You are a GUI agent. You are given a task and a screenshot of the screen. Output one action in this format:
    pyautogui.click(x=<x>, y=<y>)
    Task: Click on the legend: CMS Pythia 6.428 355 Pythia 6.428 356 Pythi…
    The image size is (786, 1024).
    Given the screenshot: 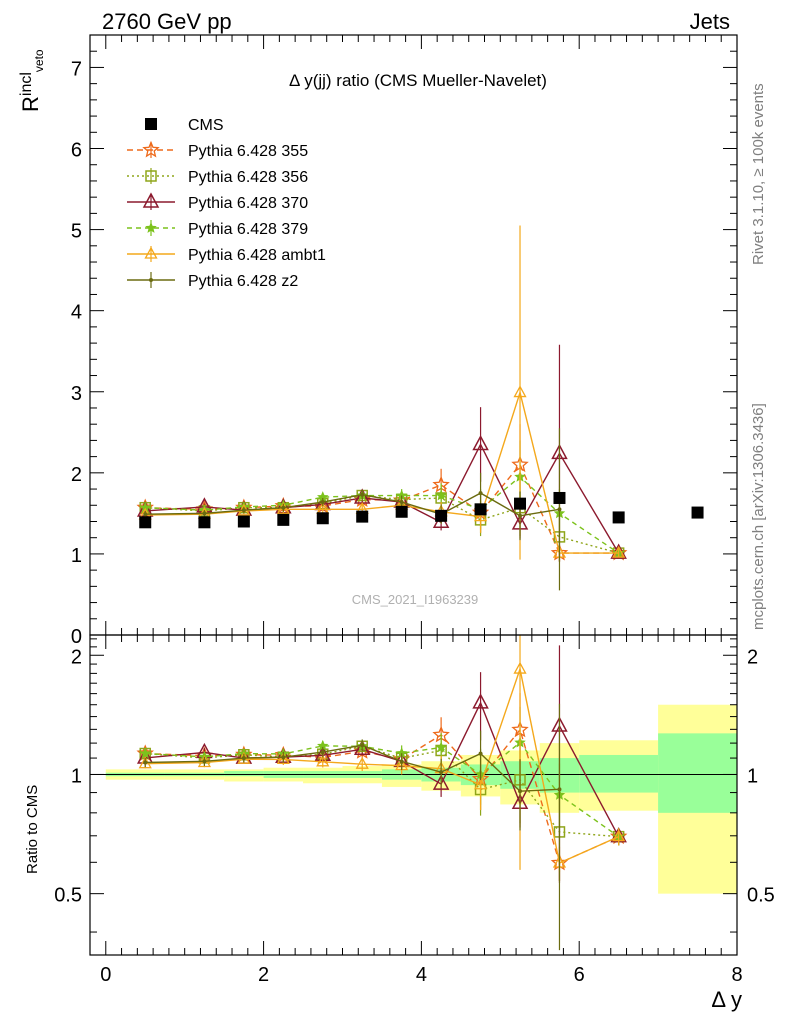 What is the action you would take?
    pyautogui.click(x=226, y=203)
    